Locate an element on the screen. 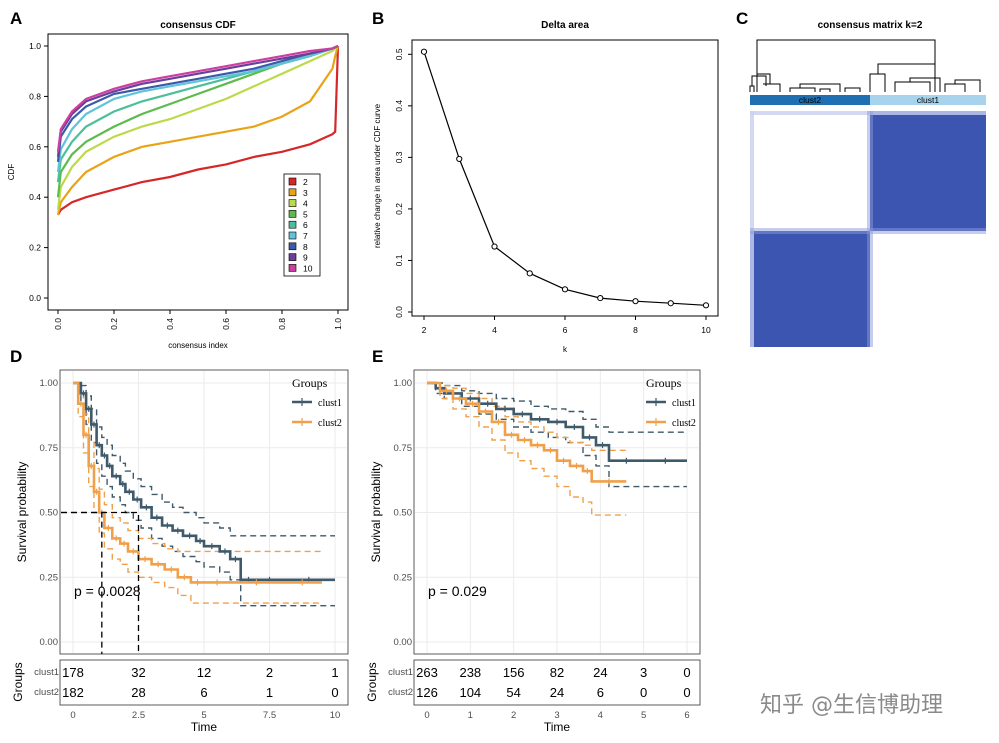 This screenshot has width=999, height=743. cluster-bar-clust1 is located at coordinates (928, 100).